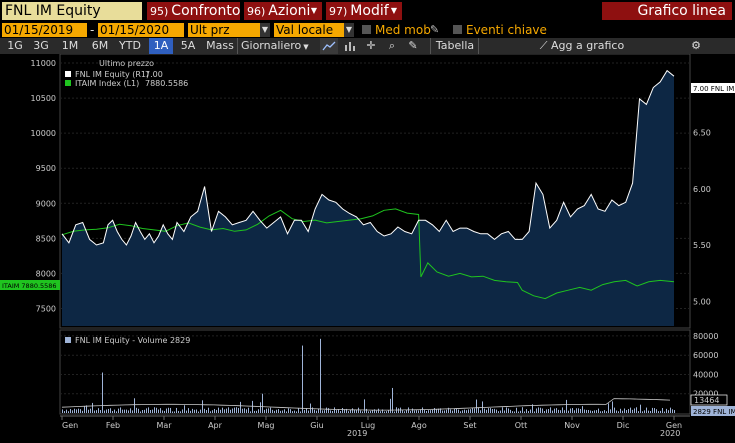 This screenshot has width=735, height=443. I want to click on chart-type-title: Grafico linea, so click(667, 11).